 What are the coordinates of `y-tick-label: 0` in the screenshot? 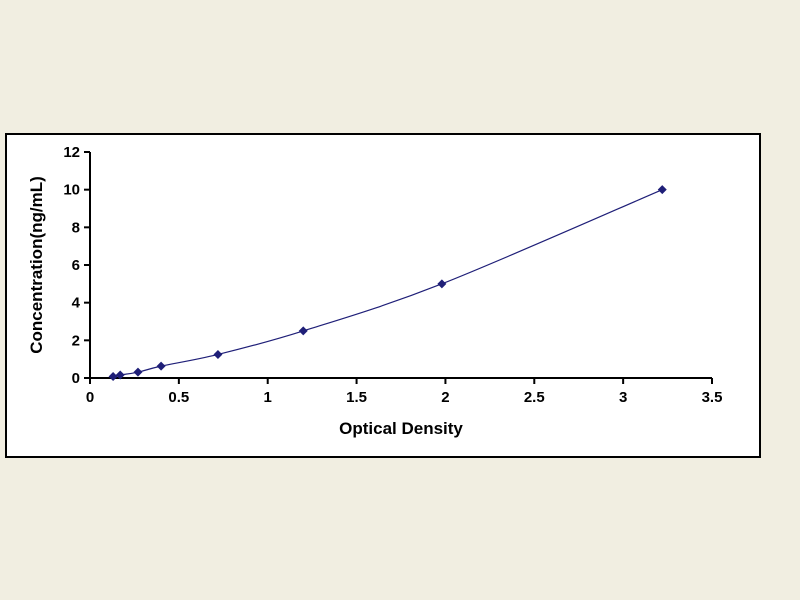 It's located at (76, 378).